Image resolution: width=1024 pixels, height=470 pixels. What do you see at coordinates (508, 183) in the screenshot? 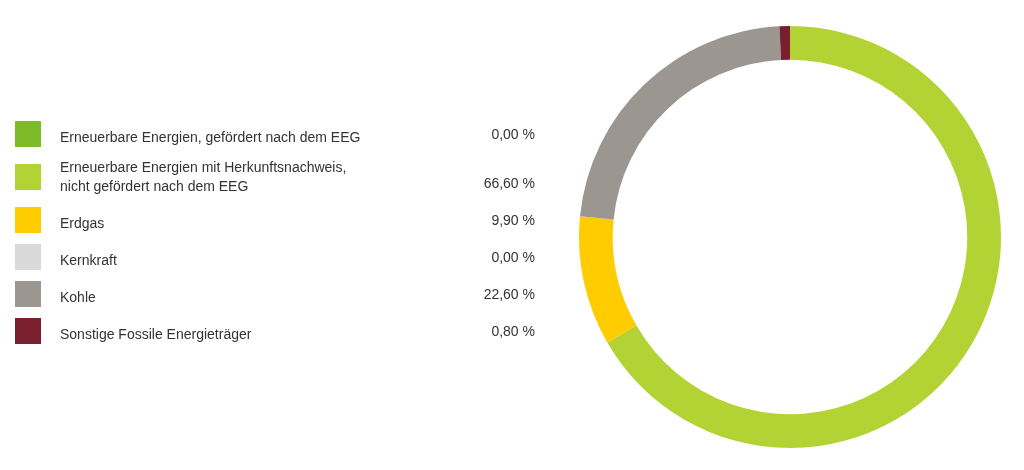
I see `data-label: 66,60 %` at bounding box center [508, 183].